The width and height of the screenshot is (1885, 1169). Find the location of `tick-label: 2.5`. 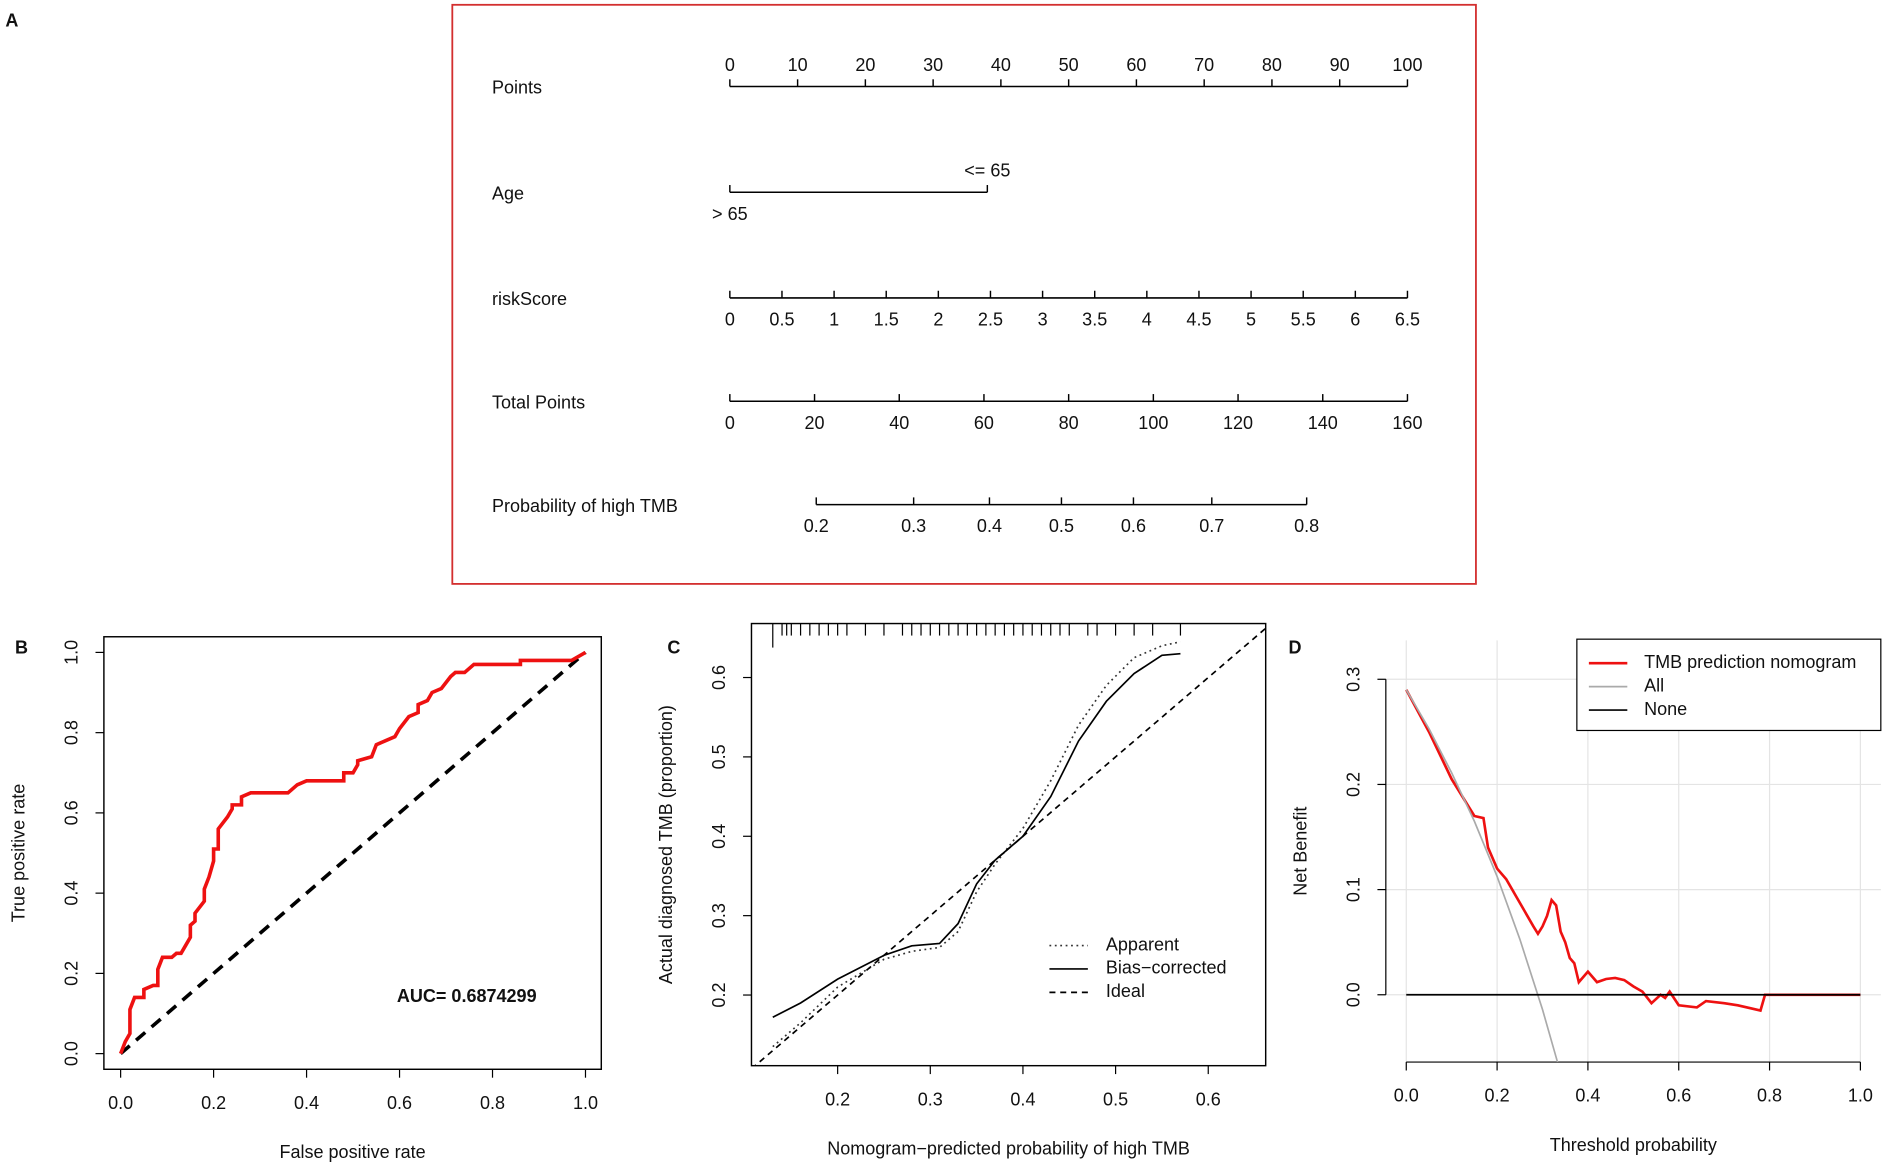

tick-label: 2.5 is located at coordinates (990, 320).